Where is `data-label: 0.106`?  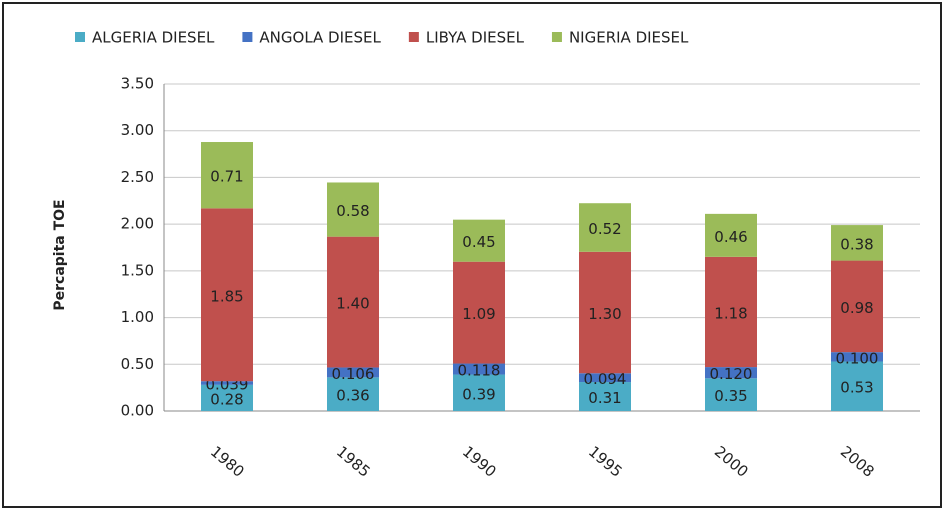 data-label: 0.106 is located at coordinates (353, 374).